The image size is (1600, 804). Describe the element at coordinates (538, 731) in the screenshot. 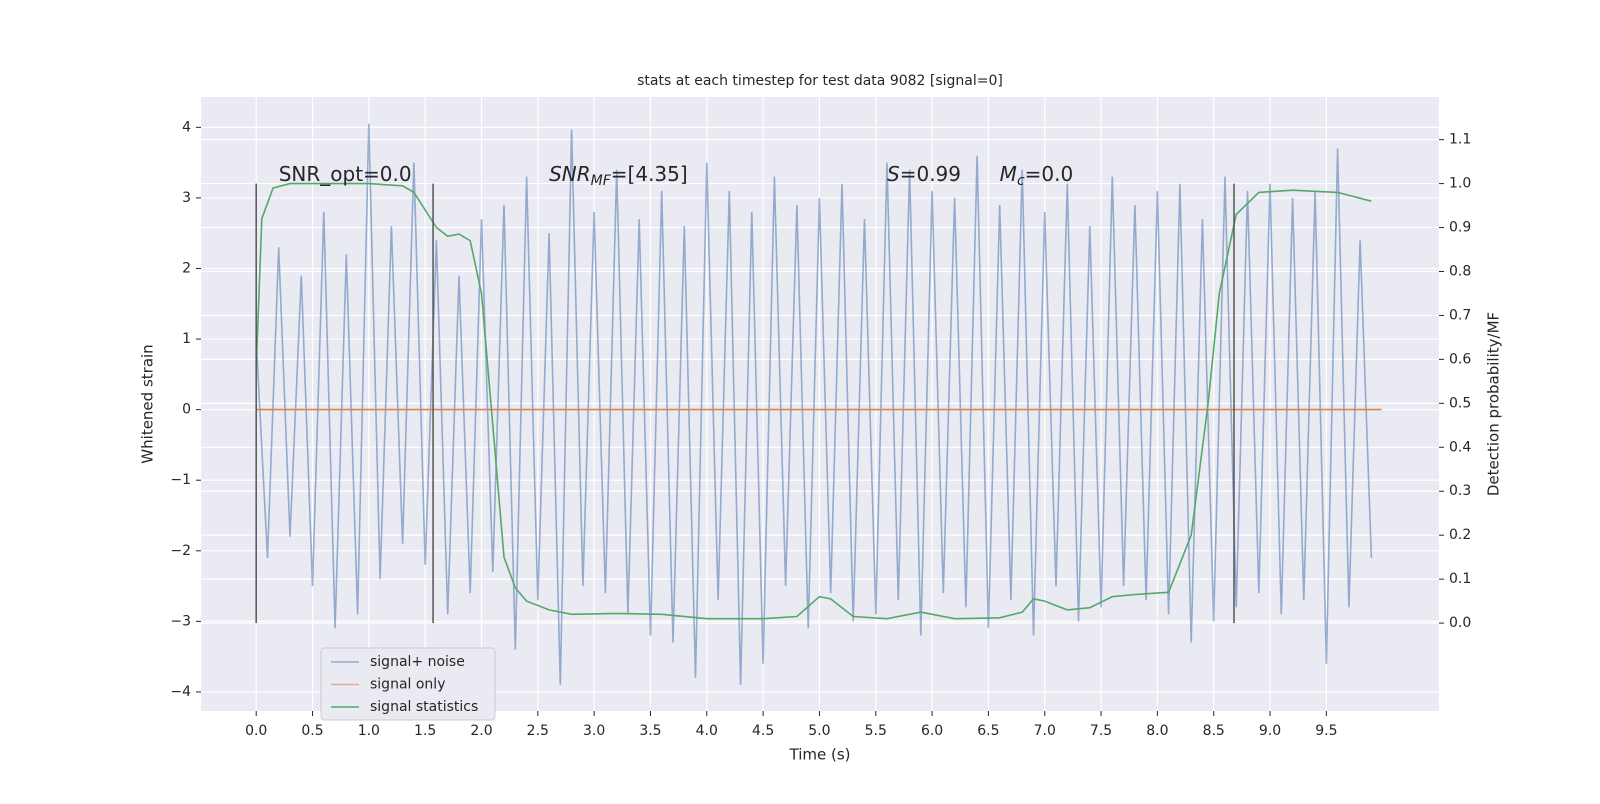

I see `x-tick-label: 2.5` at that location.